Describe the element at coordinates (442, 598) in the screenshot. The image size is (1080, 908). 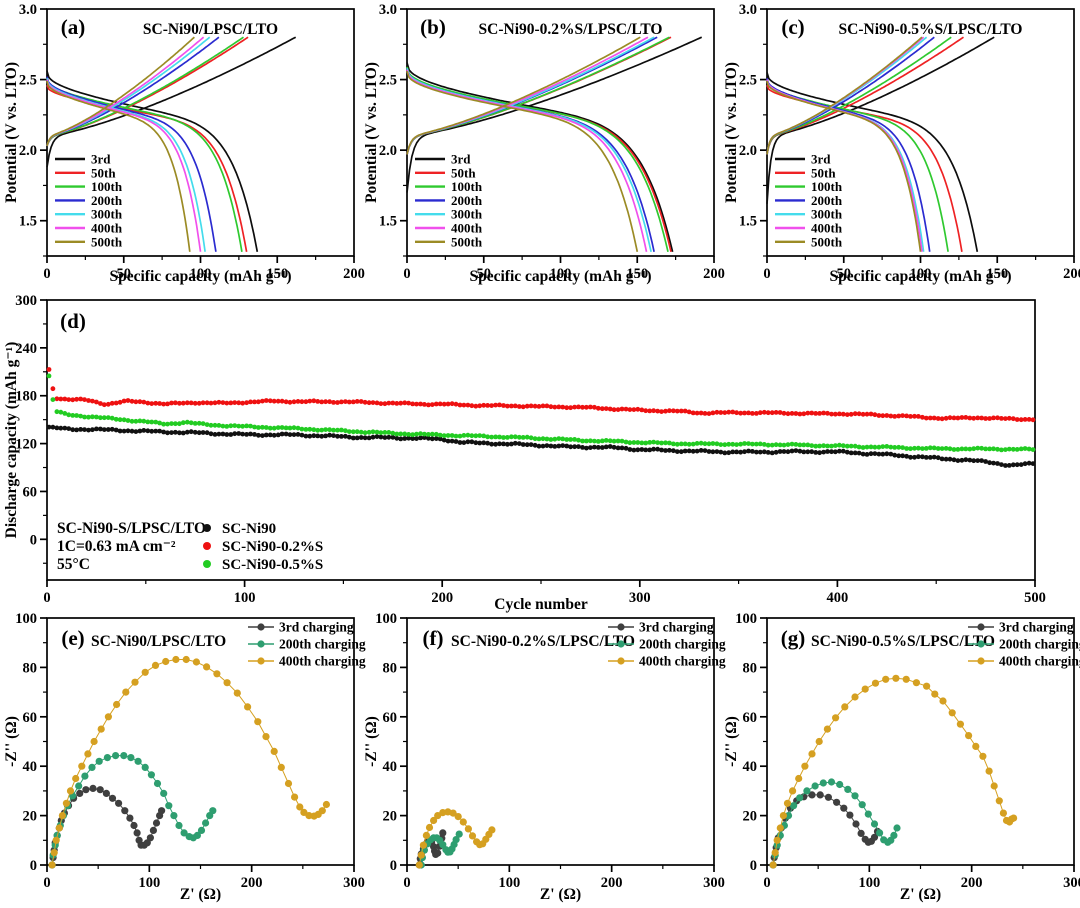
I see `x-tick-label: 200` at that location.